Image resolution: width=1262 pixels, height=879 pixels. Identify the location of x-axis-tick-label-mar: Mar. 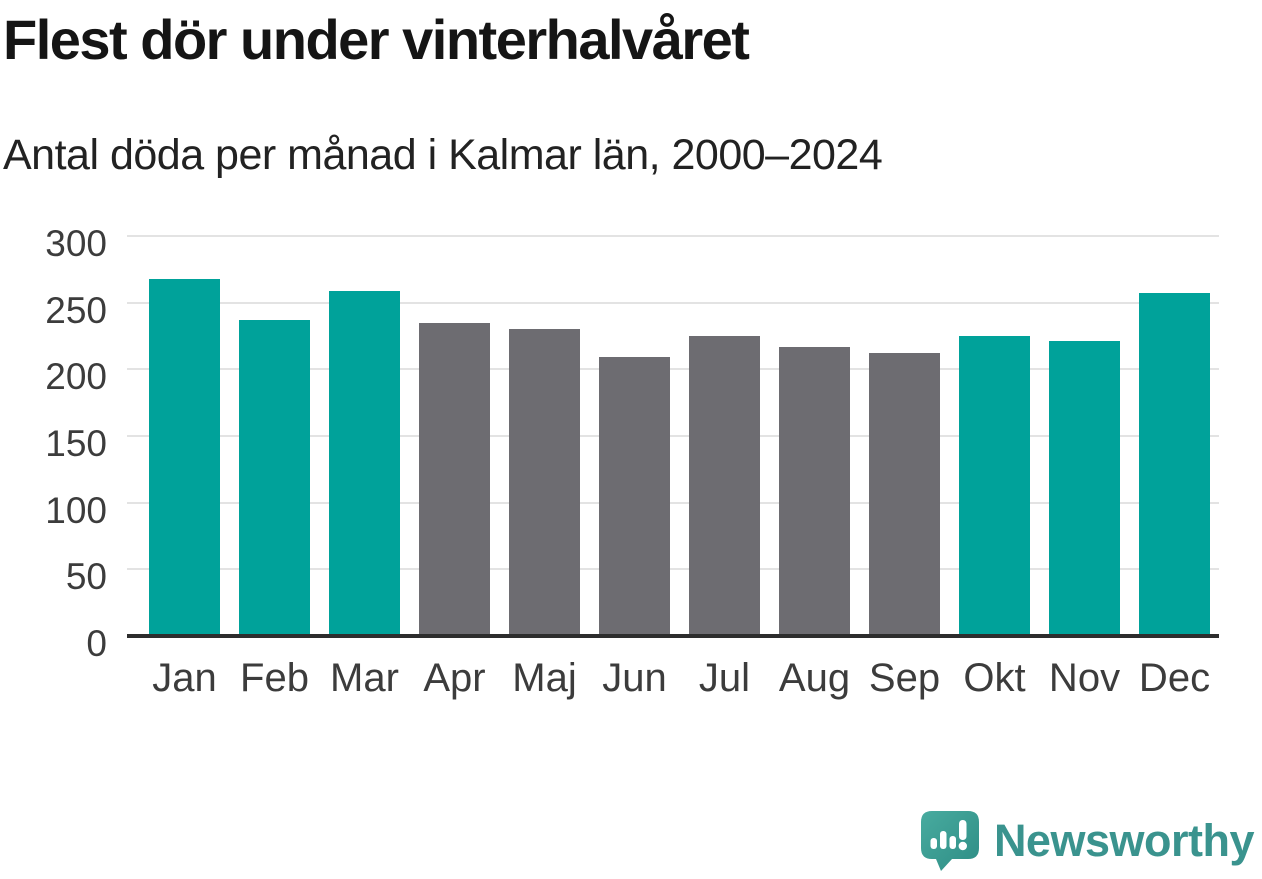
(364, 678).